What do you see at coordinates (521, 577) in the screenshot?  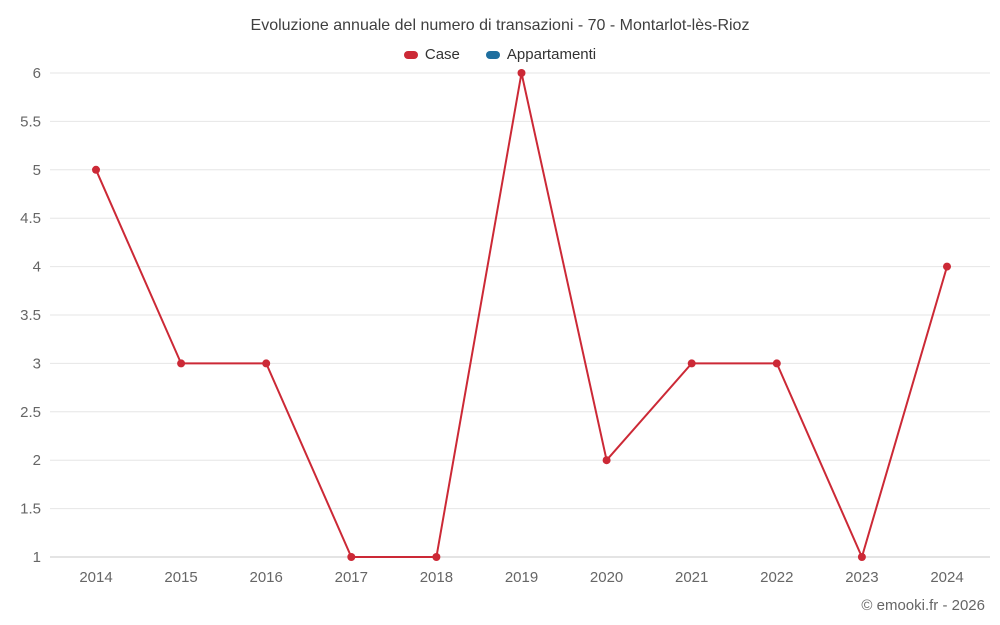 I see `x-tick-label: 2019` at bounding box center [521, 577].